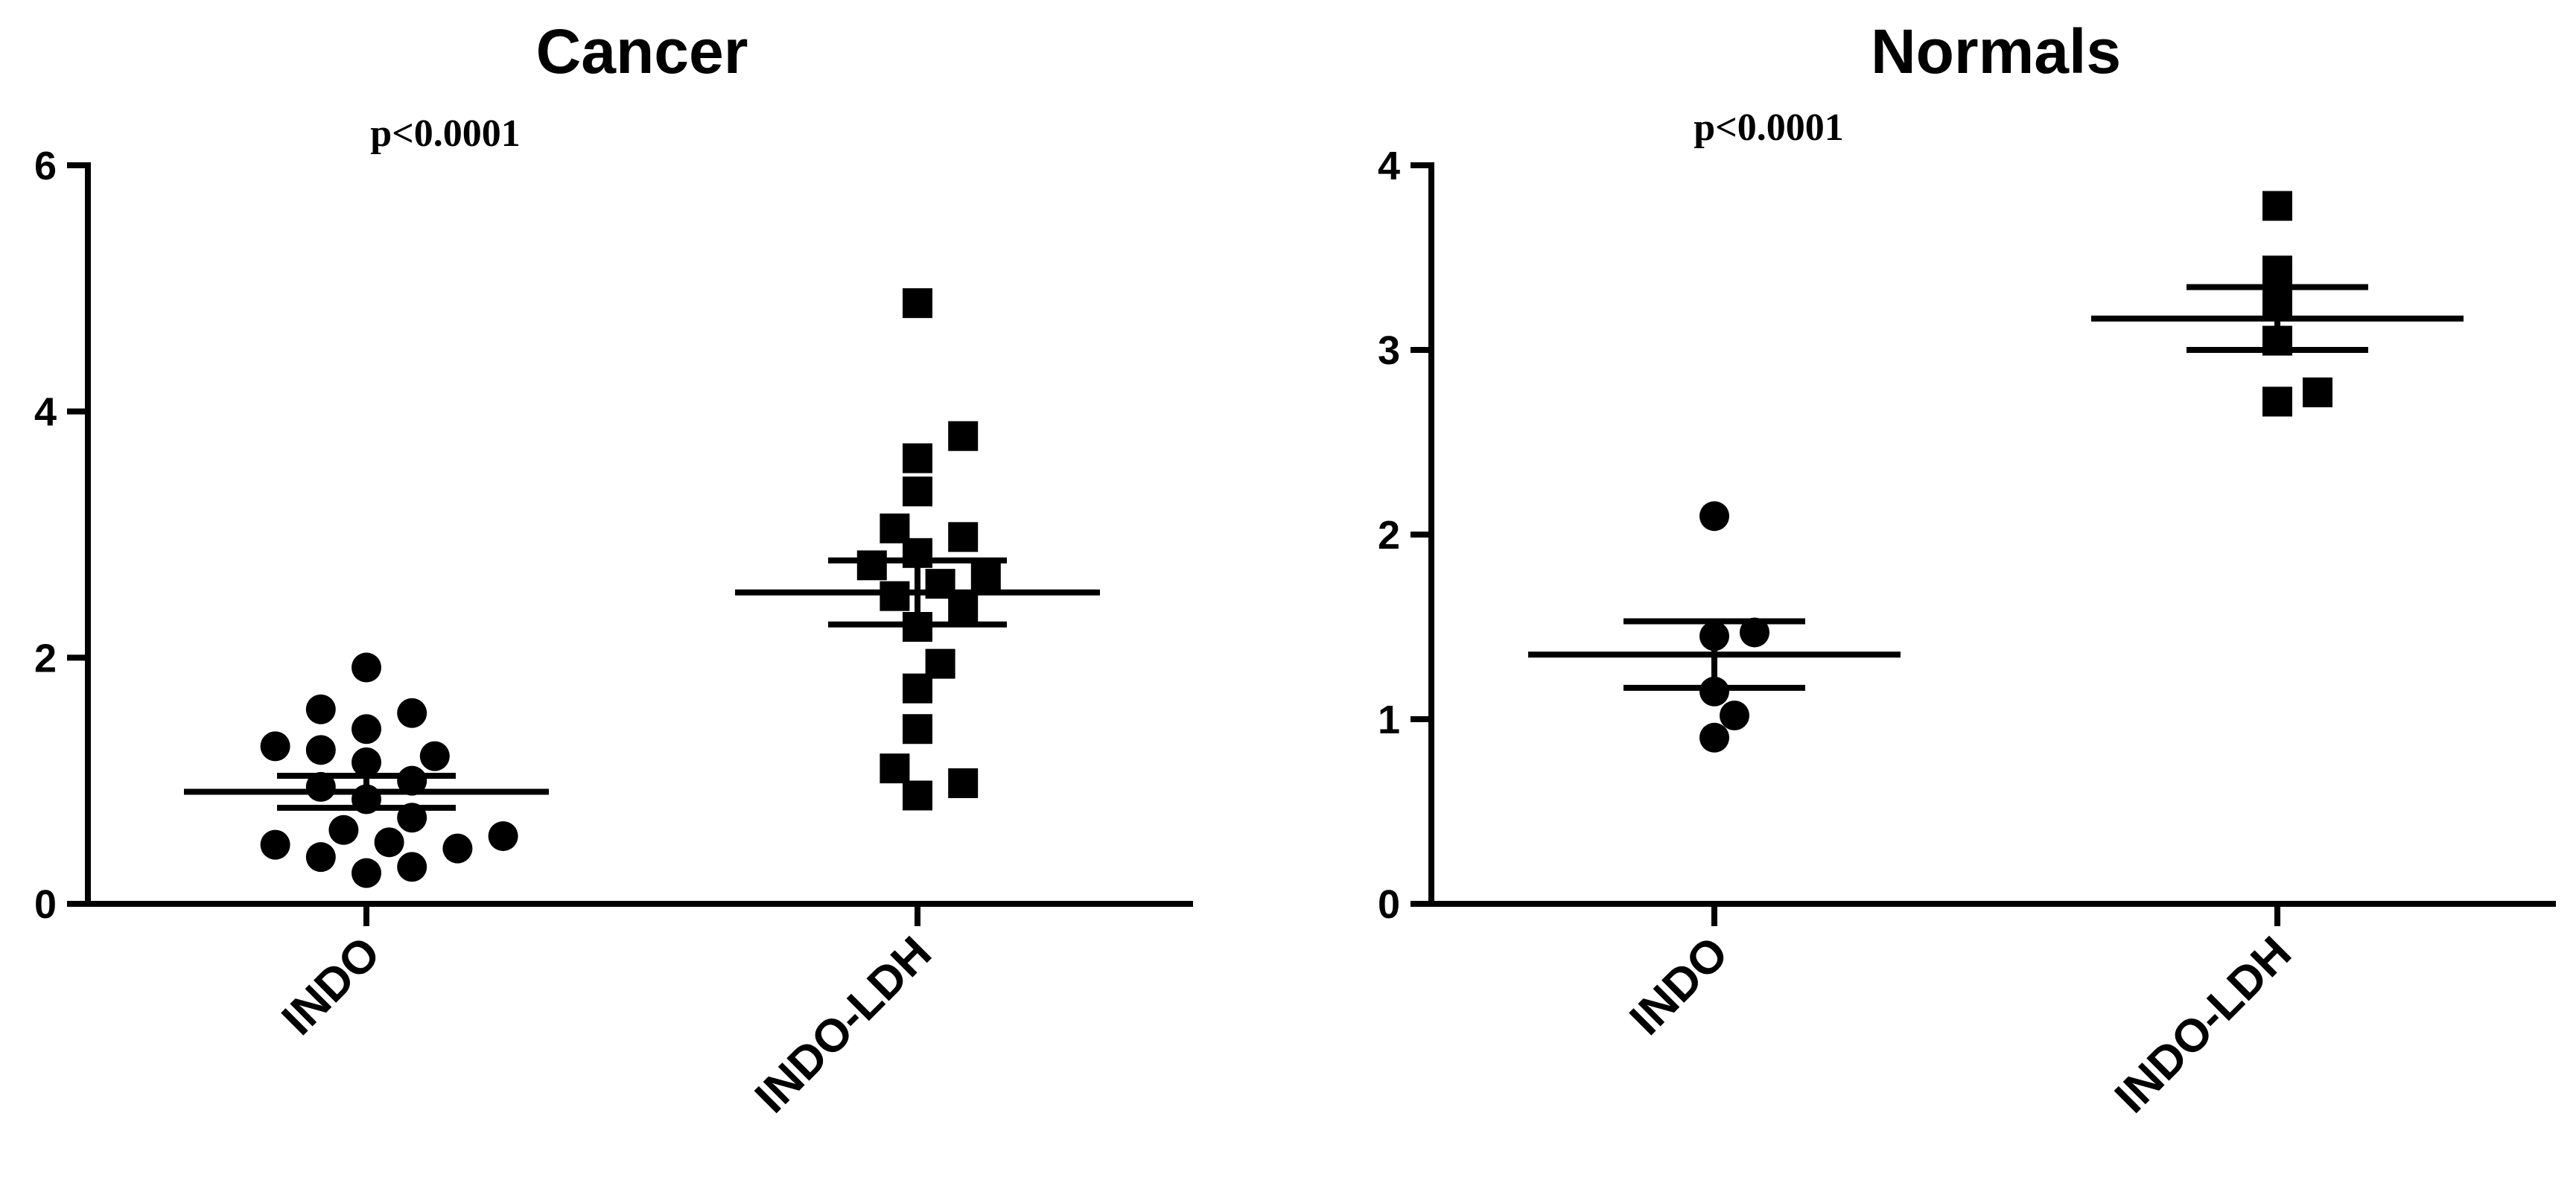 This screenshot has height=1186, width=2576. What do you see at coordinates (45, 905) in the screenshot?
I see `cancer-y-tick-label: 0` at bounding box center [45, 905].